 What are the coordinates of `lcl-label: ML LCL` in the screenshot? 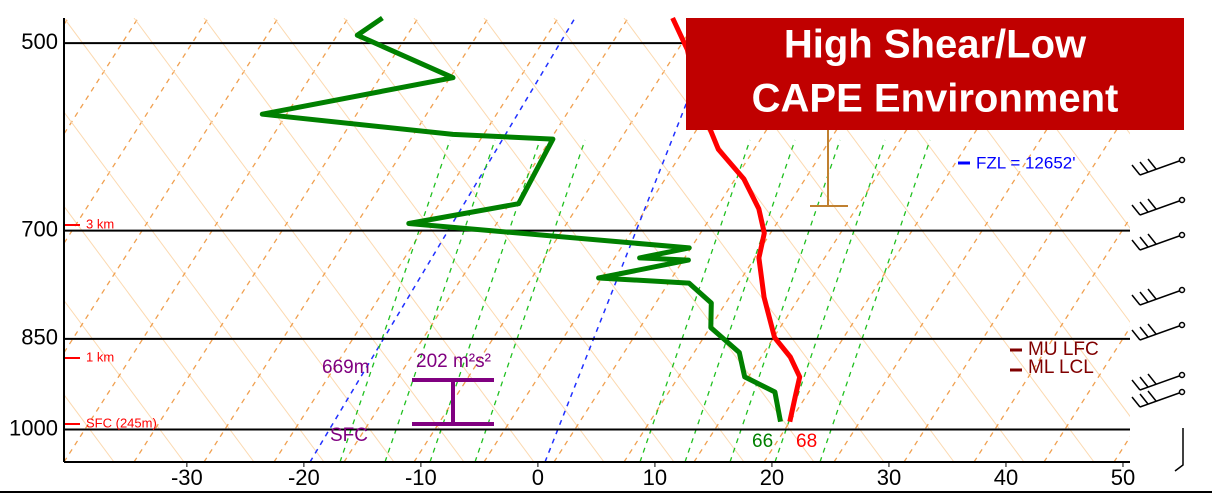 It's located at (1061, 367).